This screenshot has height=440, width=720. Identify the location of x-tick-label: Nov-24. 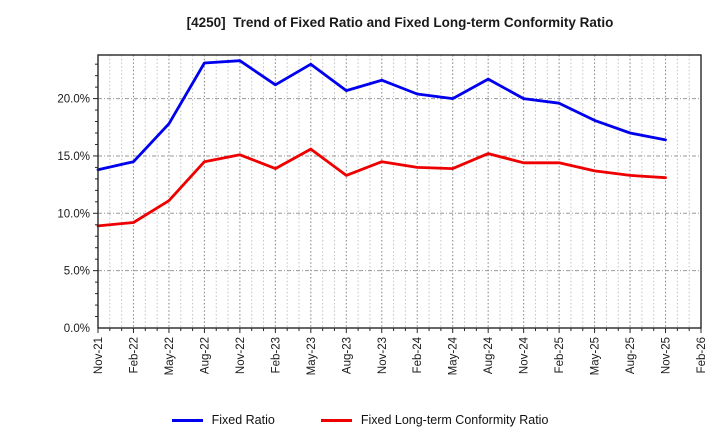
(525, 355).